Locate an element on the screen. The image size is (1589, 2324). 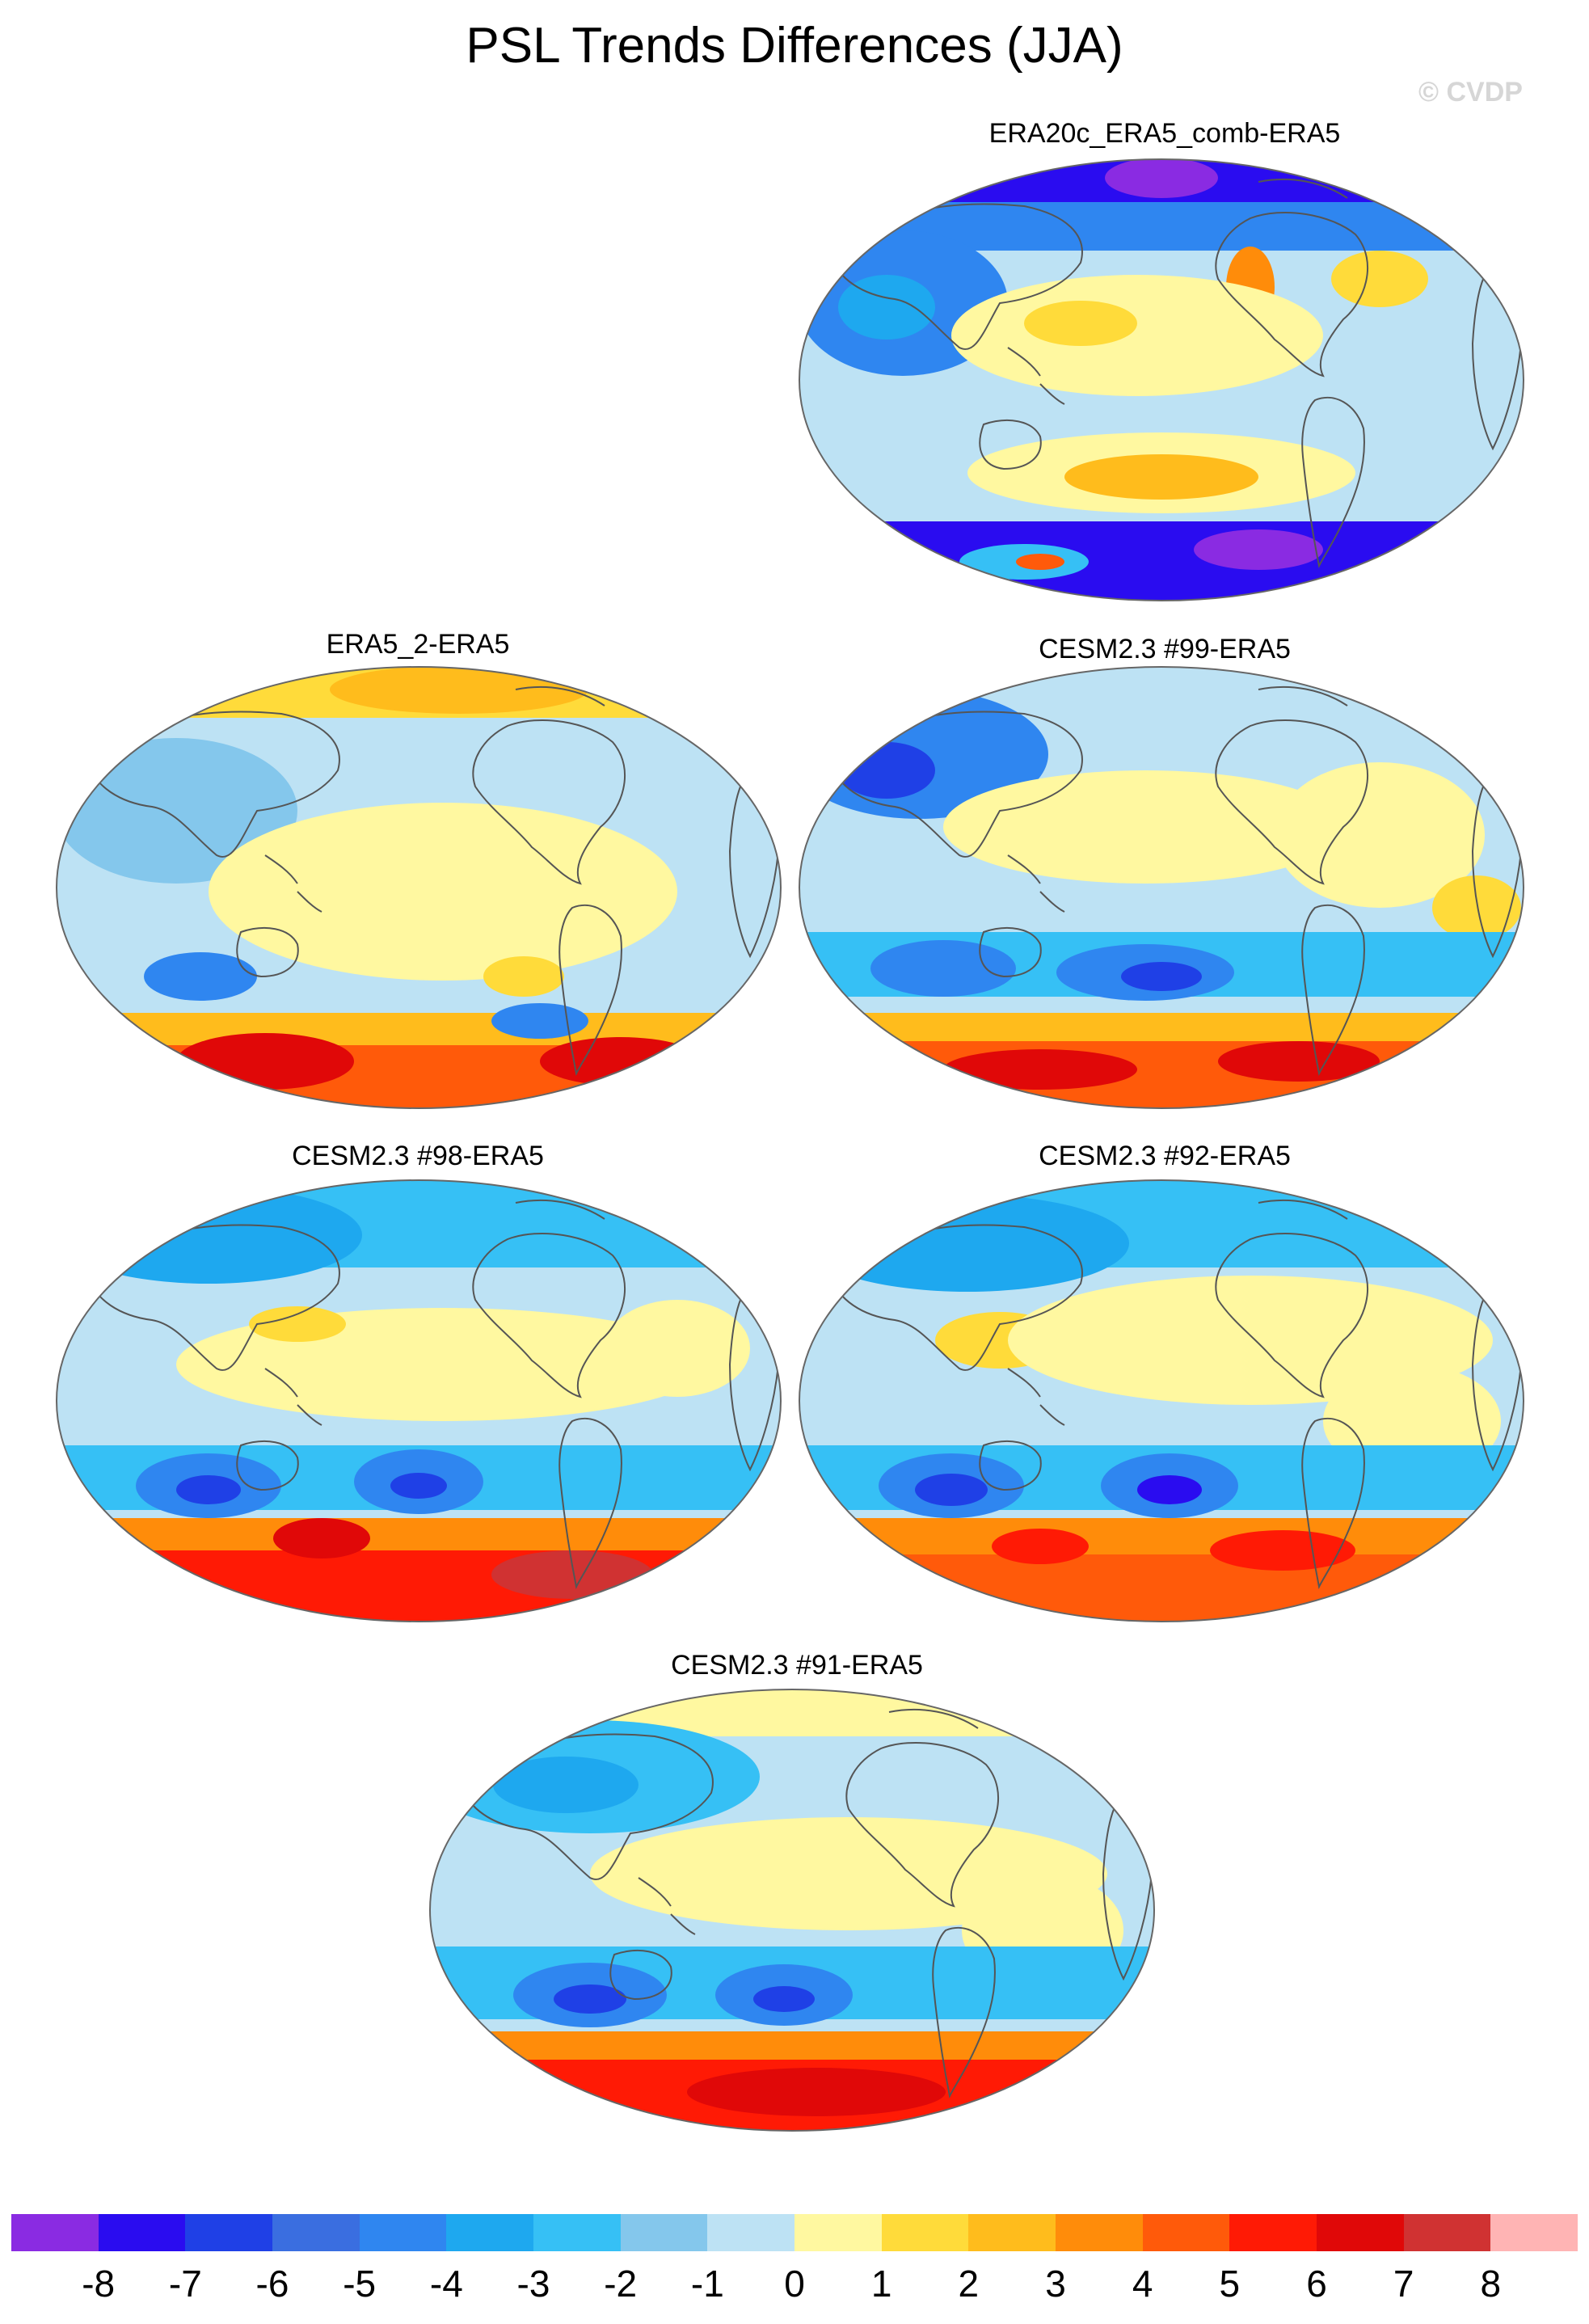
colorbar-label: -7 is located at coordinates (185, 2284).